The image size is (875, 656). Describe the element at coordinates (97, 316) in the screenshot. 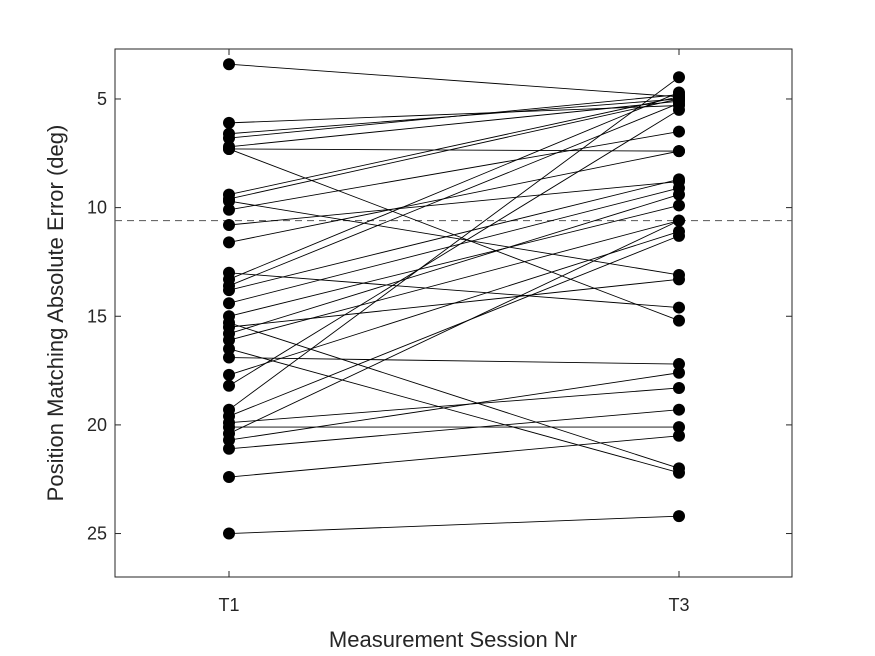

I see `y-tick-label: 15` at that location.